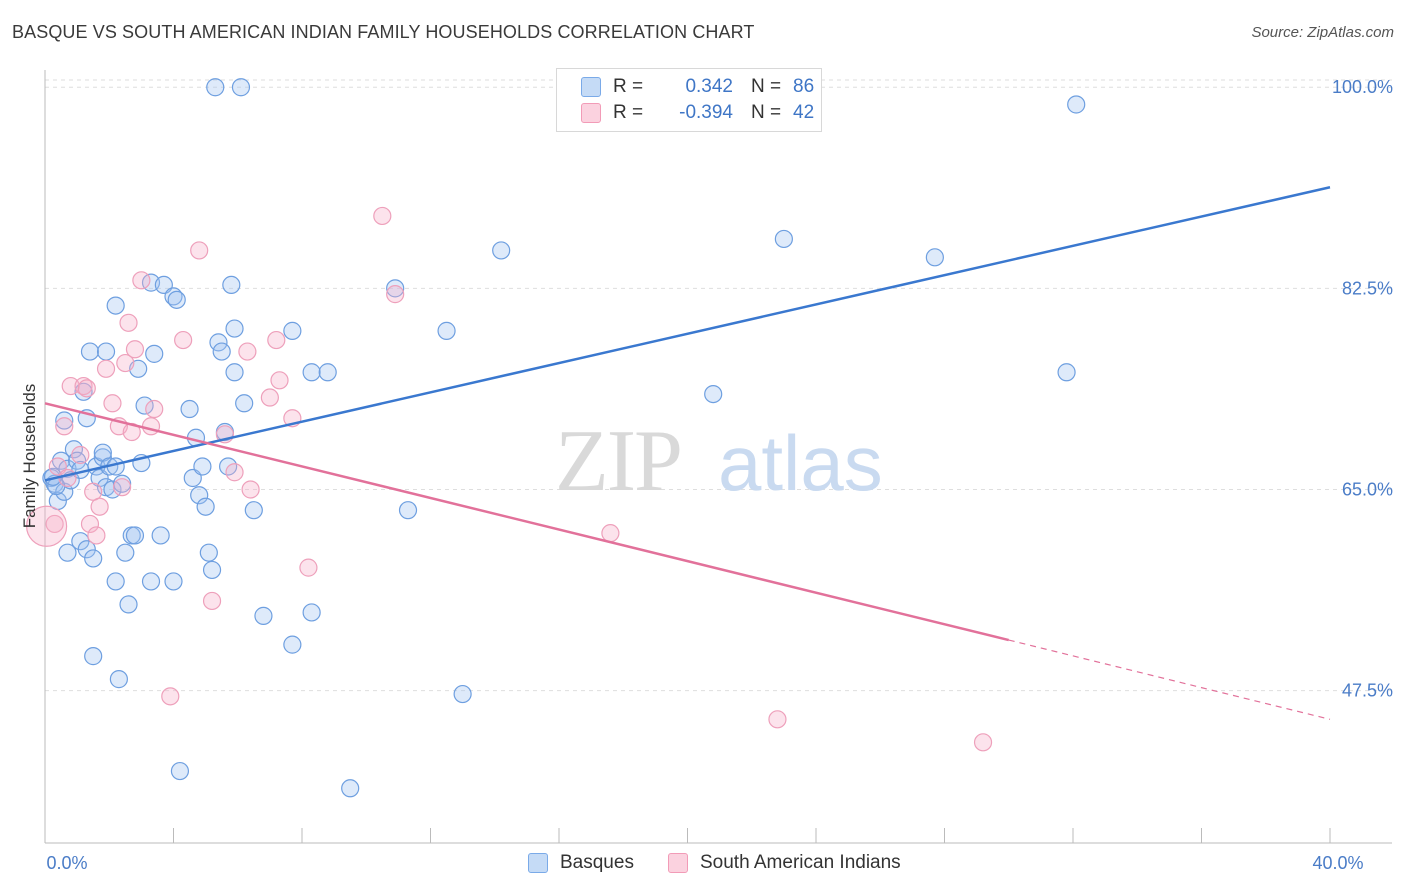 Image resolution: width=1406 pixels, height=892 pixels. What do you see at coordinates (1367, 288) in the screenshot?
I see `y-tick-label: 82.5%` at bounding box center [1367, 288].